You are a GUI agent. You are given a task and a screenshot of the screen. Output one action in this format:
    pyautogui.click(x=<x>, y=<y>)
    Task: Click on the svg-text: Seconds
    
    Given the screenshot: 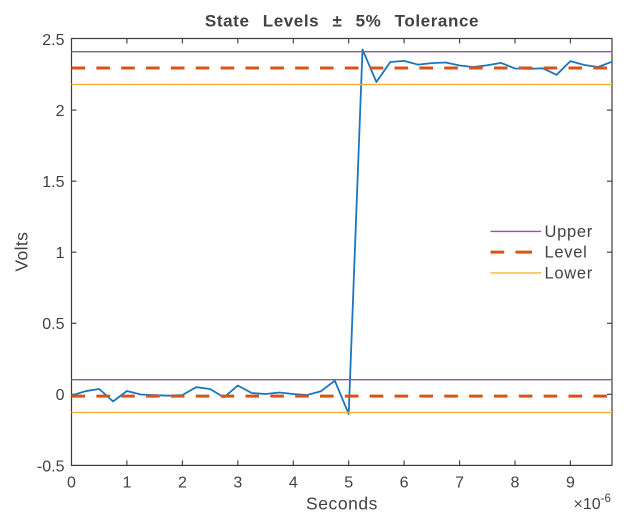 What is the action you would take?
    pyautogui.click(x=342, y=503)
    